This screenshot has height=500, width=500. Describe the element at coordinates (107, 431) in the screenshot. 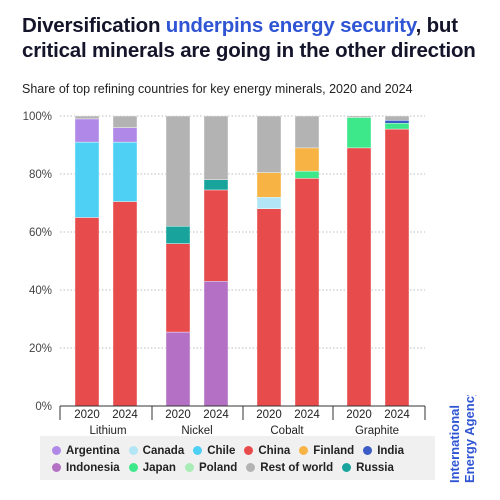

I see `group-label: Lithium` at that location.